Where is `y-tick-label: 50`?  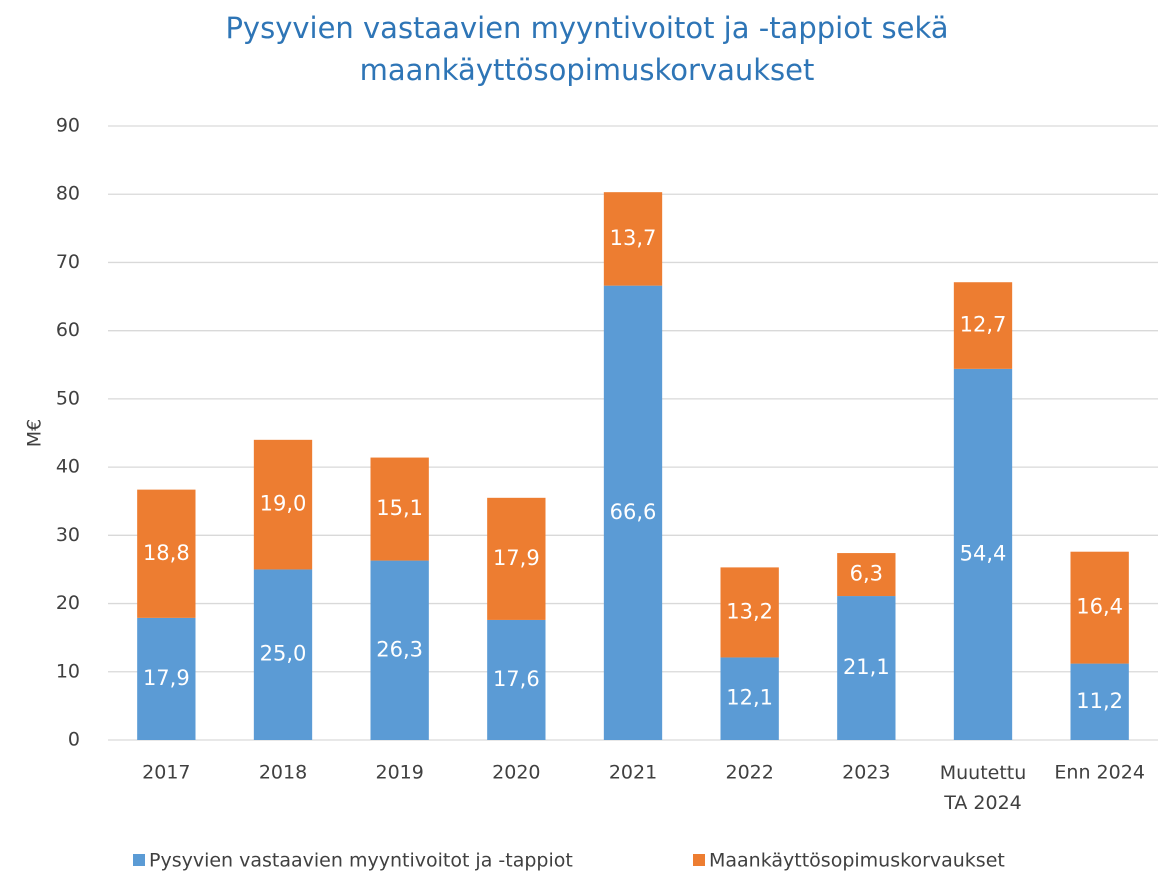
y-tick-label: 50 is located at coordinates (68, 398).